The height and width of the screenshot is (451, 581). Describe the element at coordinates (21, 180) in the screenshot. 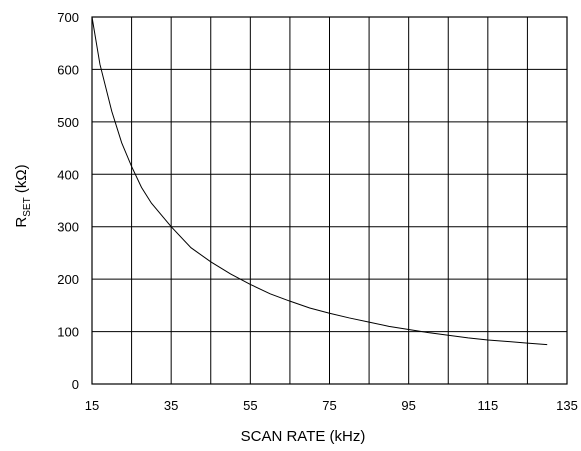

I see `y-axis-title-unit: (kΩ)` at that location.